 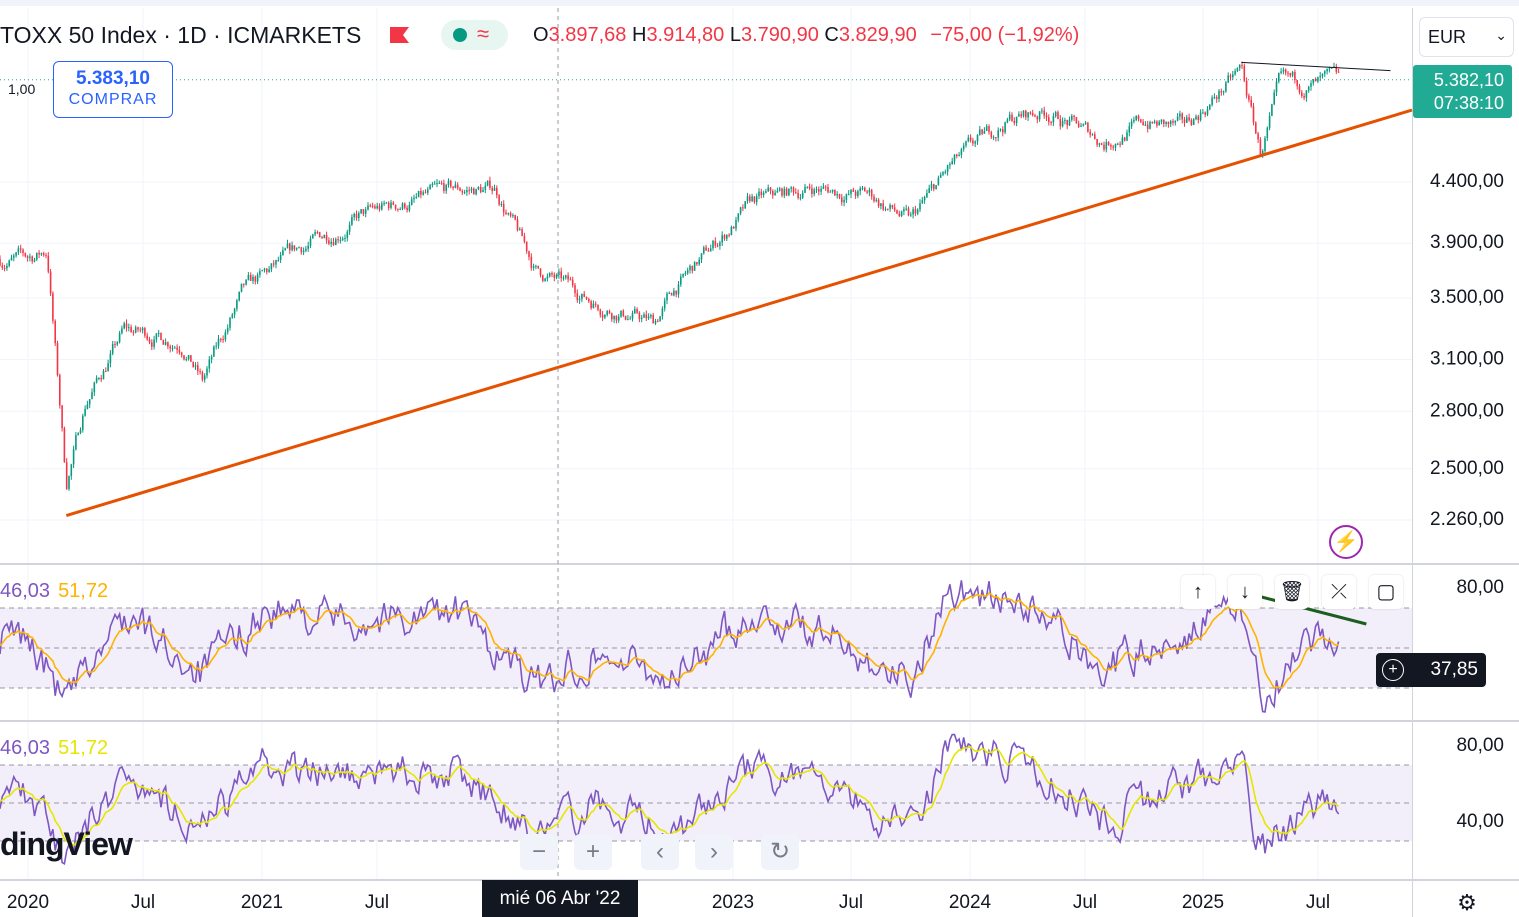 What do you see at coordinates (1501, 35) in the screenshot?
I see `chevron-down-icon: ⌄` at bounding box center [1501, 35].